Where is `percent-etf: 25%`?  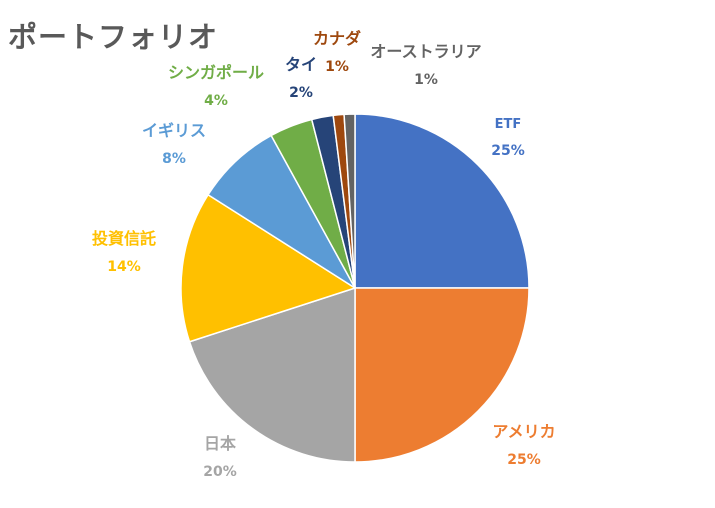 percent-etf: 25% is located at coordinates (508, 151).